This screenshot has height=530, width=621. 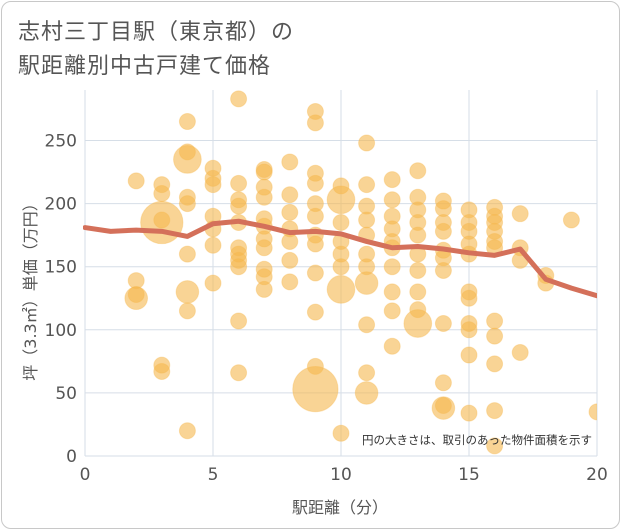 I want to click on x-tick-label: 0, so click(x=85, y=475).